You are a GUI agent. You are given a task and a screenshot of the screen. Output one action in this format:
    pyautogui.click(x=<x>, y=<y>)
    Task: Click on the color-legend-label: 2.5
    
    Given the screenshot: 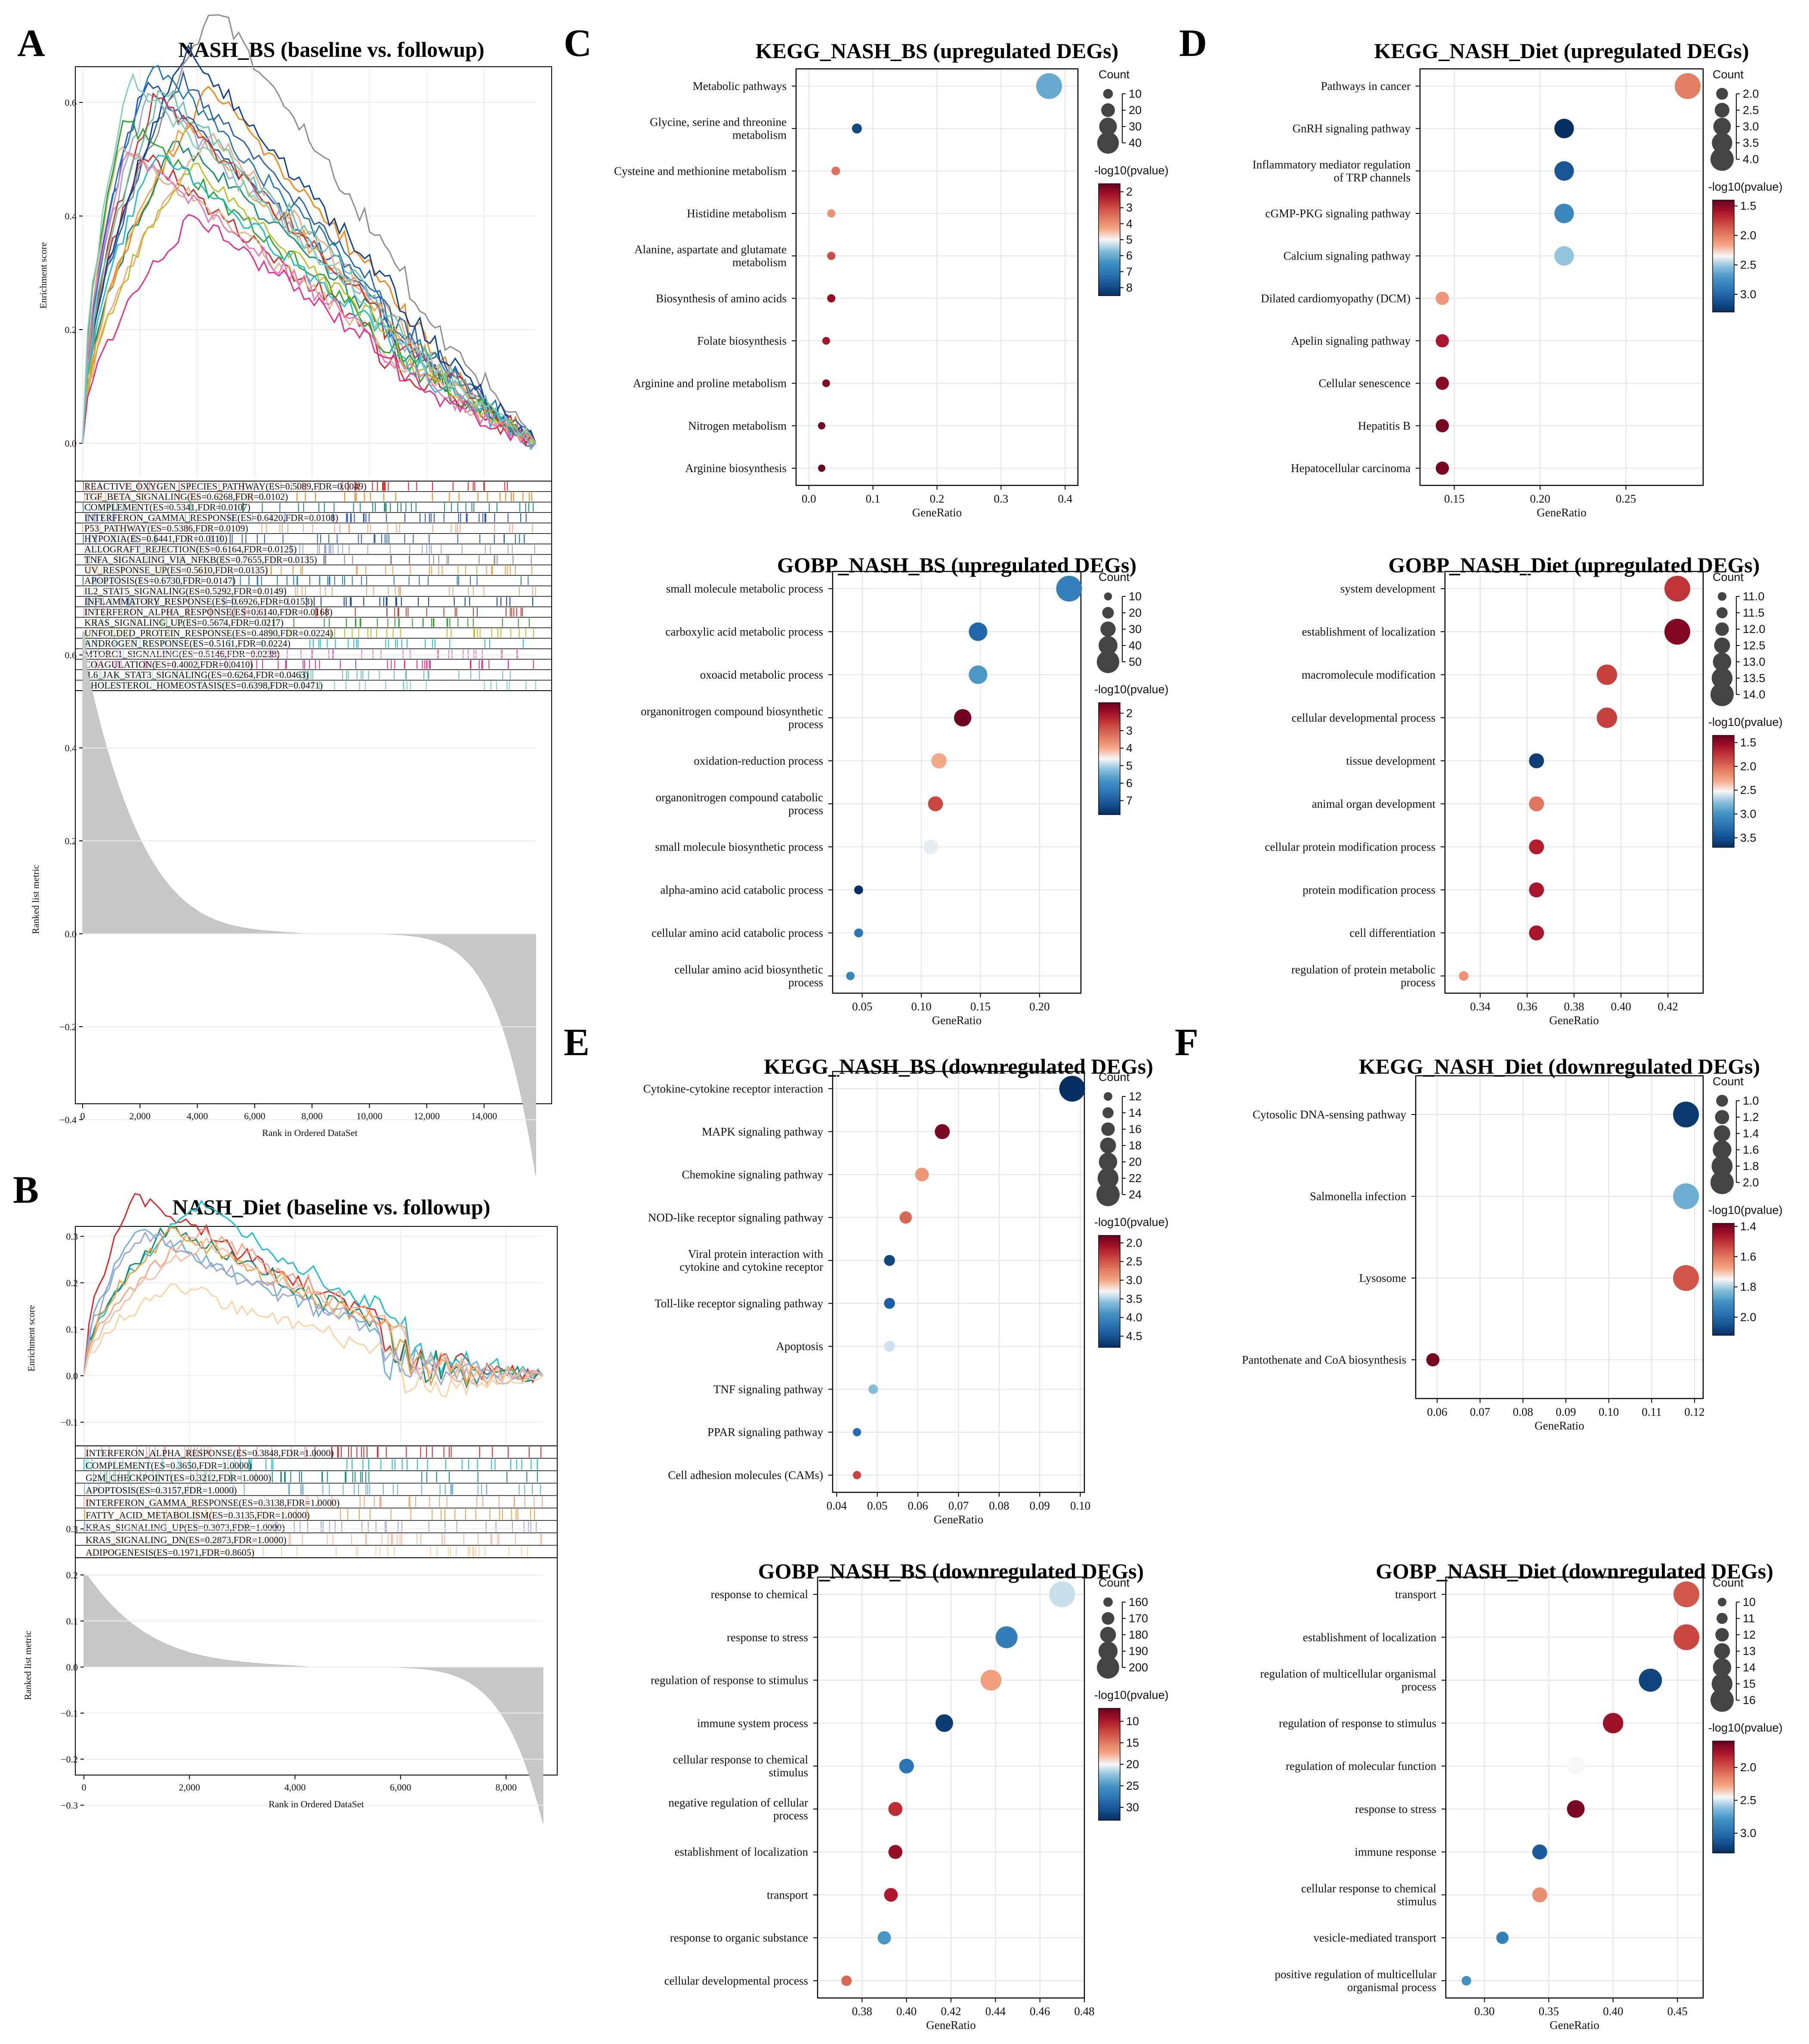 What is the action you would take?
    pyautogui.click(x=1134, y=1262)
    